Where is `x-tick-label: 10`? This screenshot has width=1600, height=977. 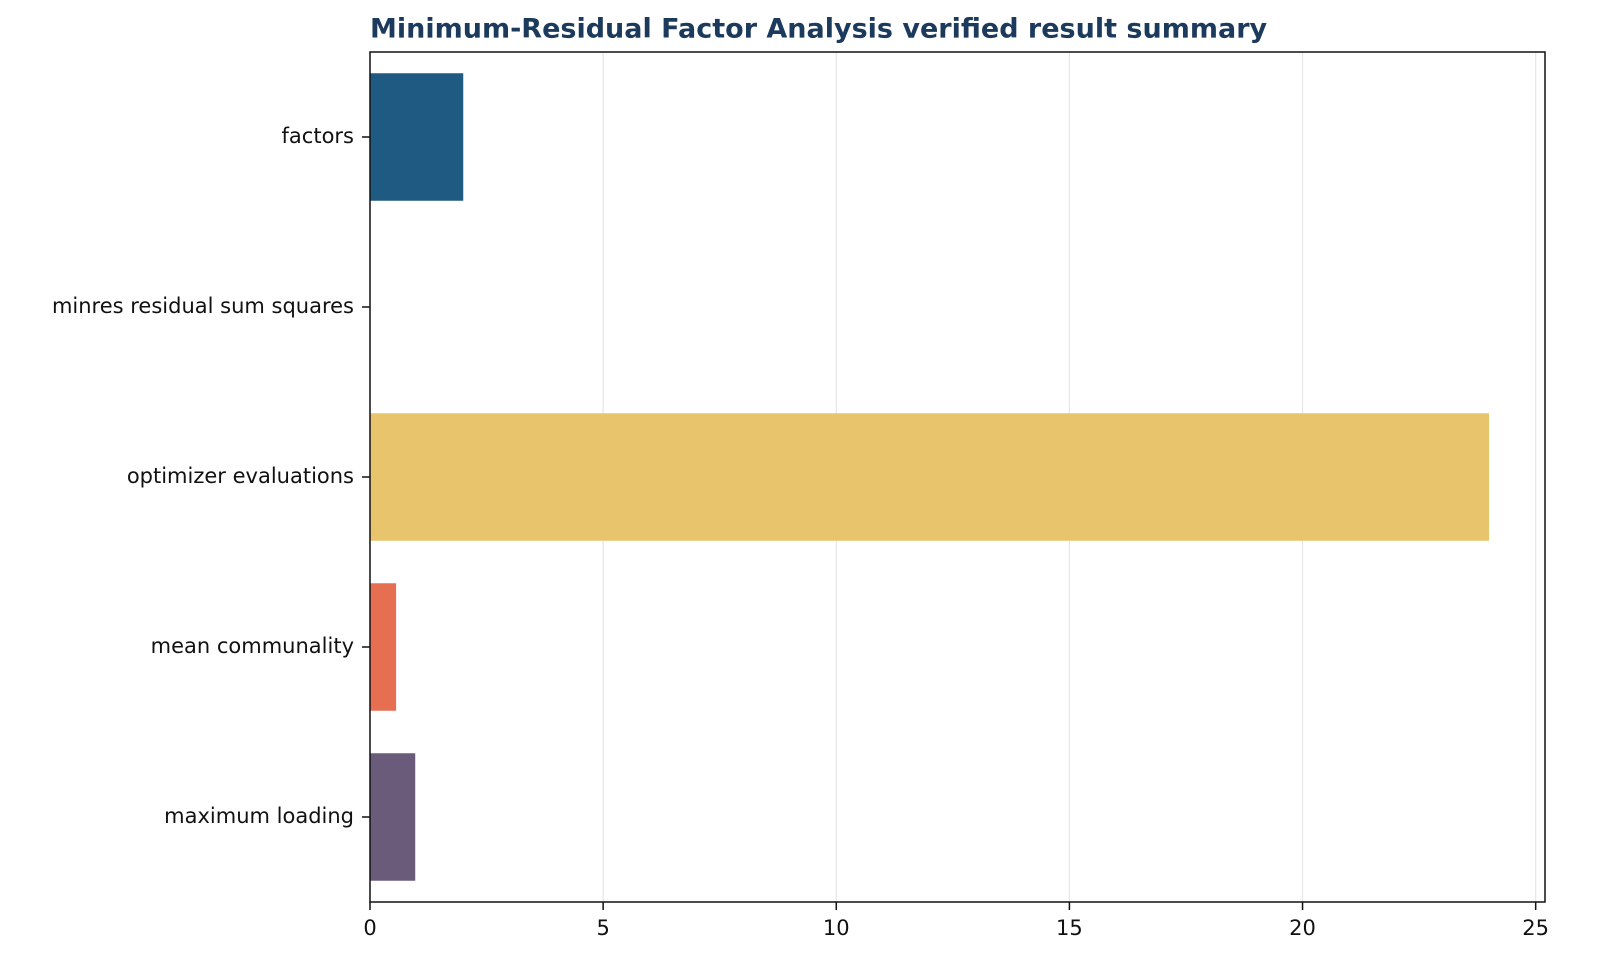
x-tick-label: 10 is located at coordinates (836, 928).